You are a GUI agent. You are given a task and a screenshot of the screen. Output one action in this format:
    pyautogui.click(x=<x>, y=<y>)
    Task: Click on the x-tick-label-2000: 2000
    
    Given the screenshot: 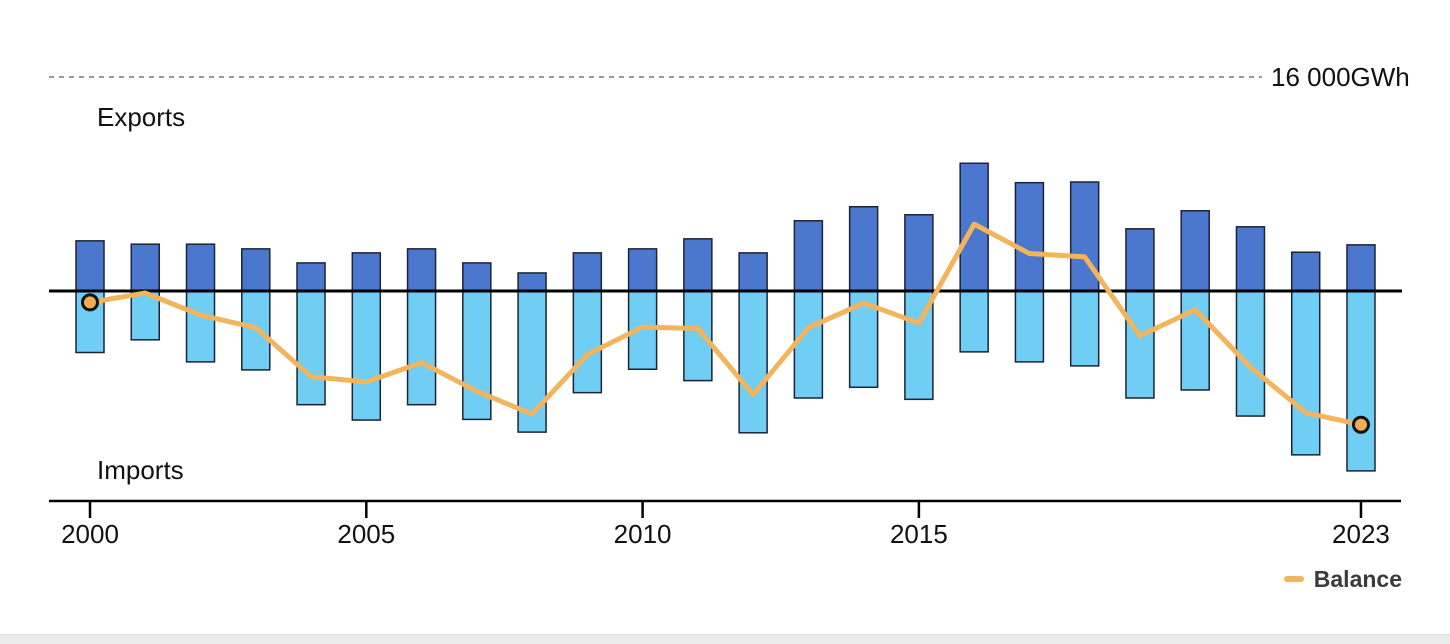 What is the action you would take?
    pyautogui.click(x=90, y=534)
    